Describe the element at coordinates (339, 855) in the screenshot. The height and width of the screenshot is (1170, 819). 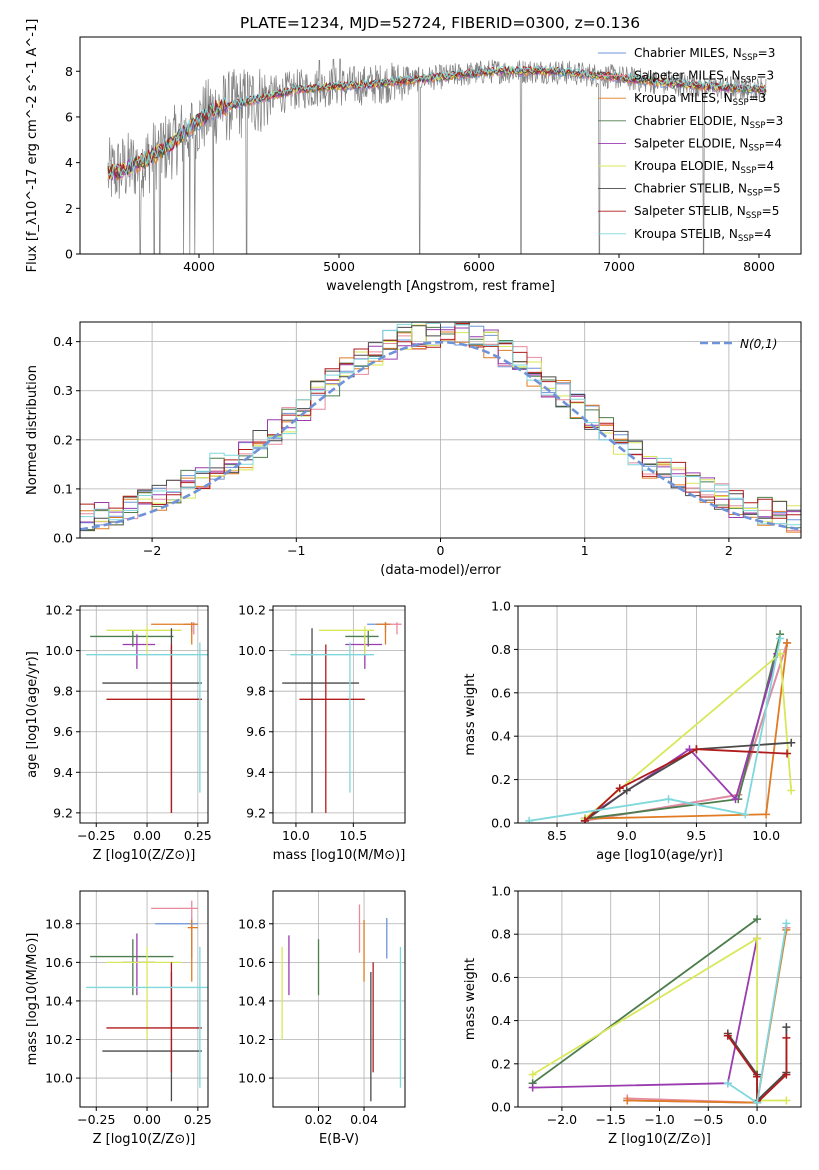
I see `x-axis-label: mass [log10(M/M⊙)]` at that location.